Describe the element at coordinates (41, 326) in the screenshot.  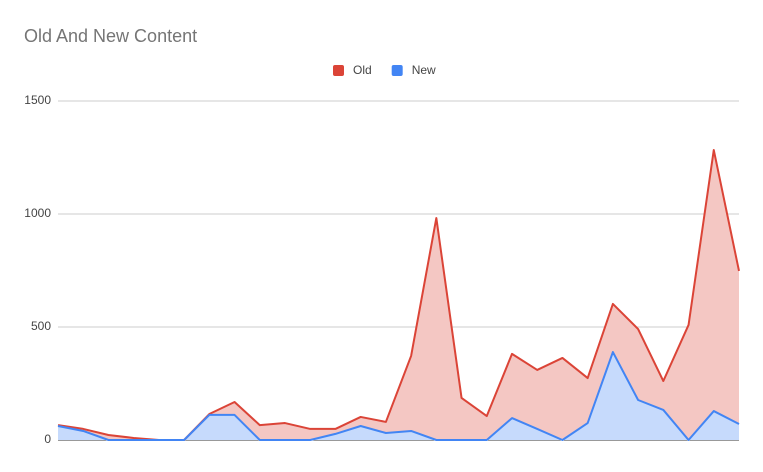
I see `y-tick-label: 500` at that location.